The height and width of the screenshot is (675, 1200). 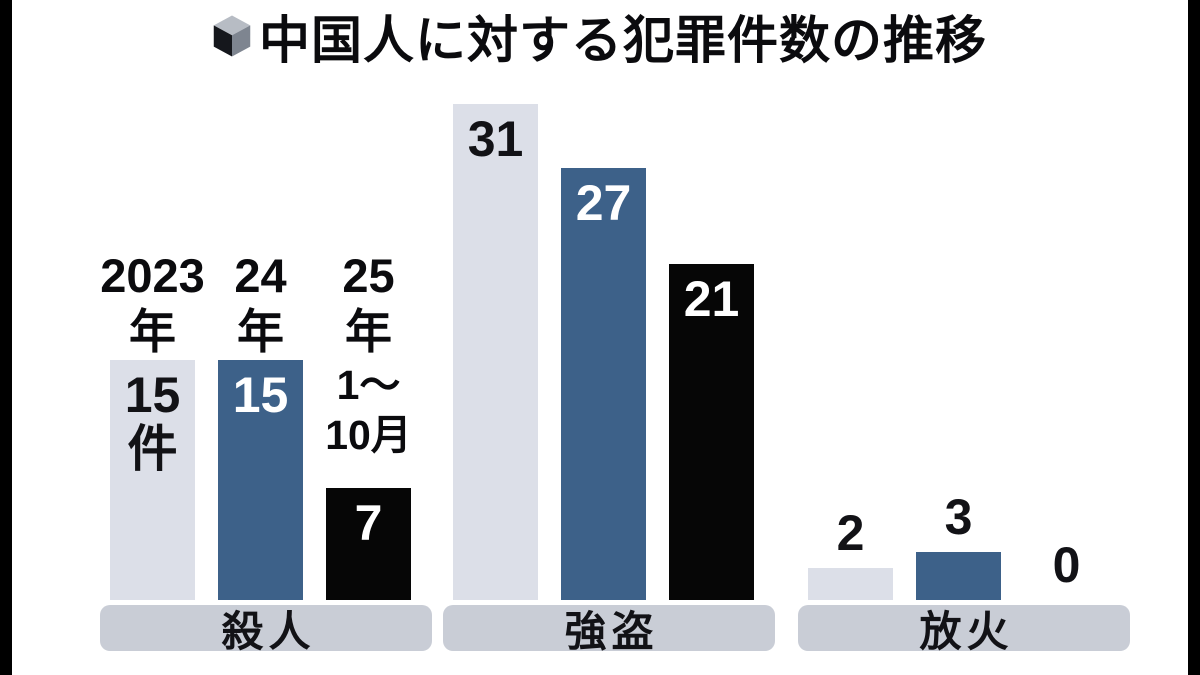 What do you see at coordinates (850, 533) in the screenshot?
I see `bar-value-arson-2023: 2` at bounding box center [850, 533].